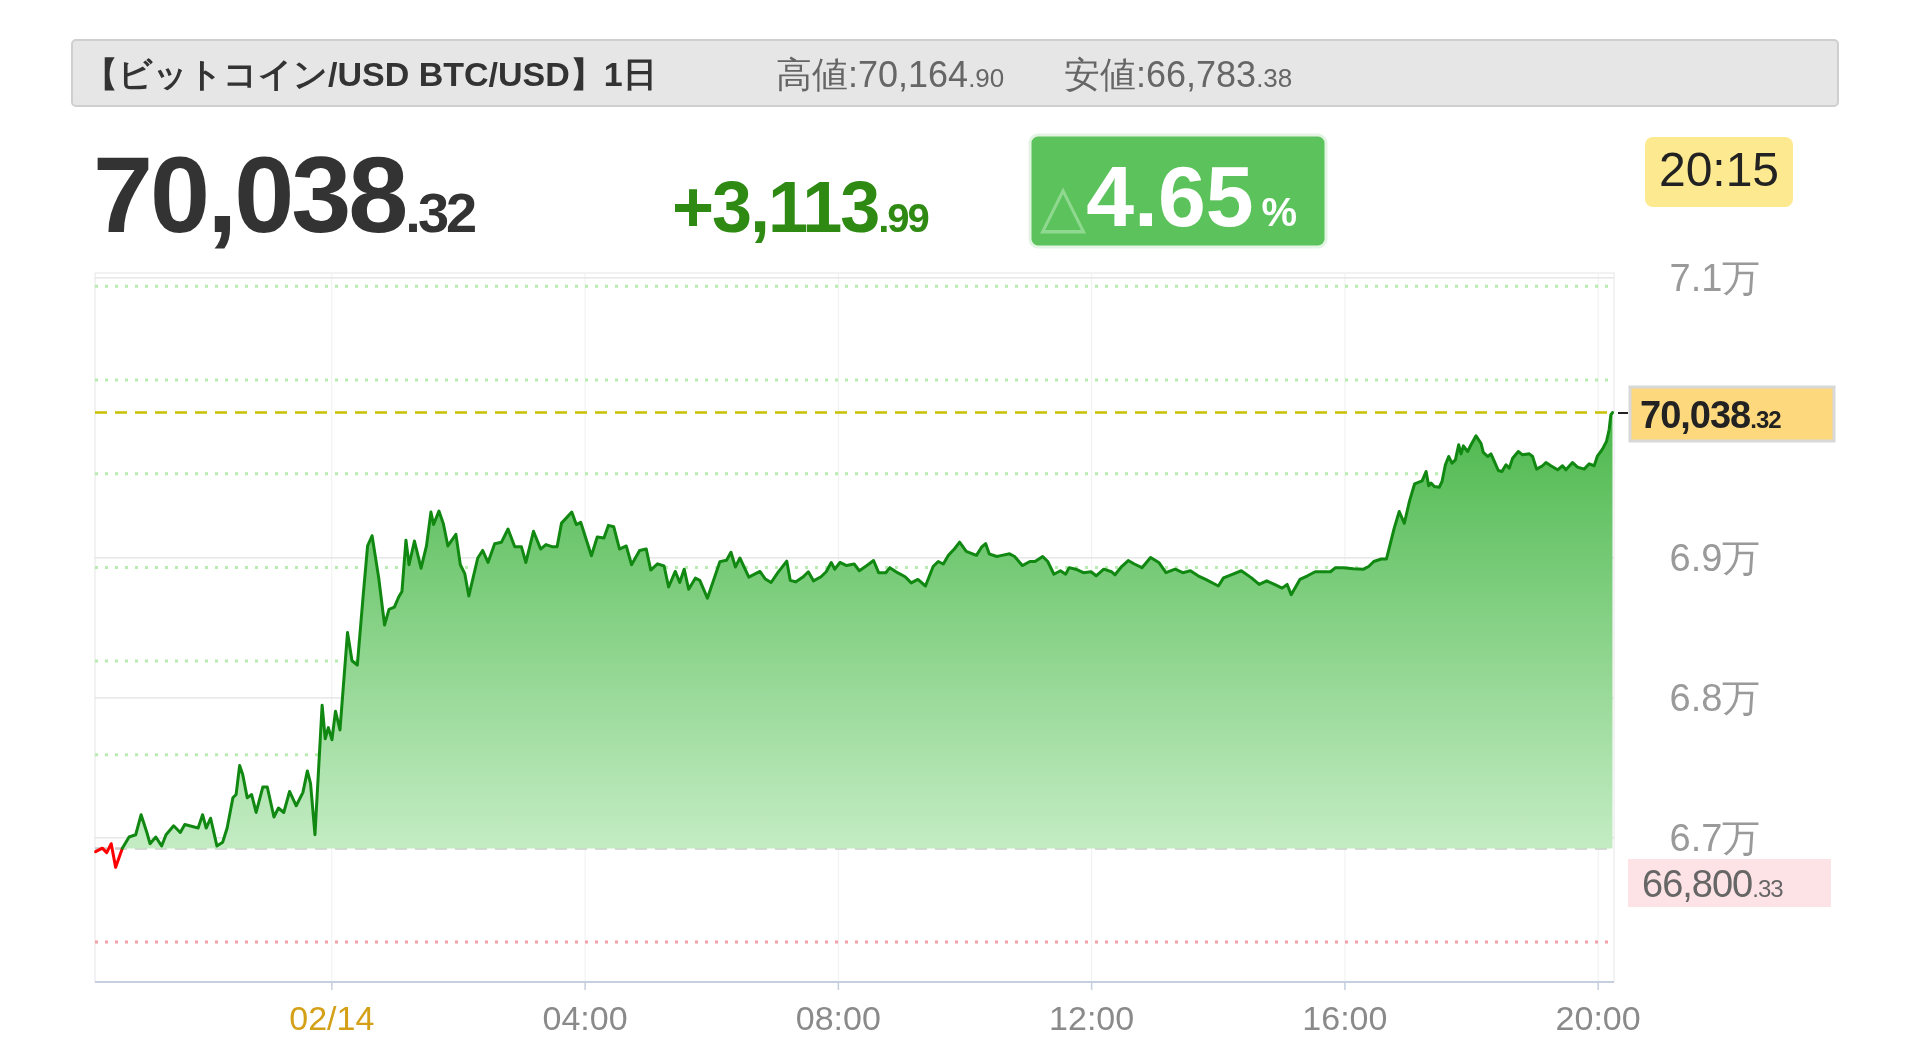 The width and height of the screenshot is (1910, 1061). I want to click on annotation: 66,800.33, so click(1729, 883).